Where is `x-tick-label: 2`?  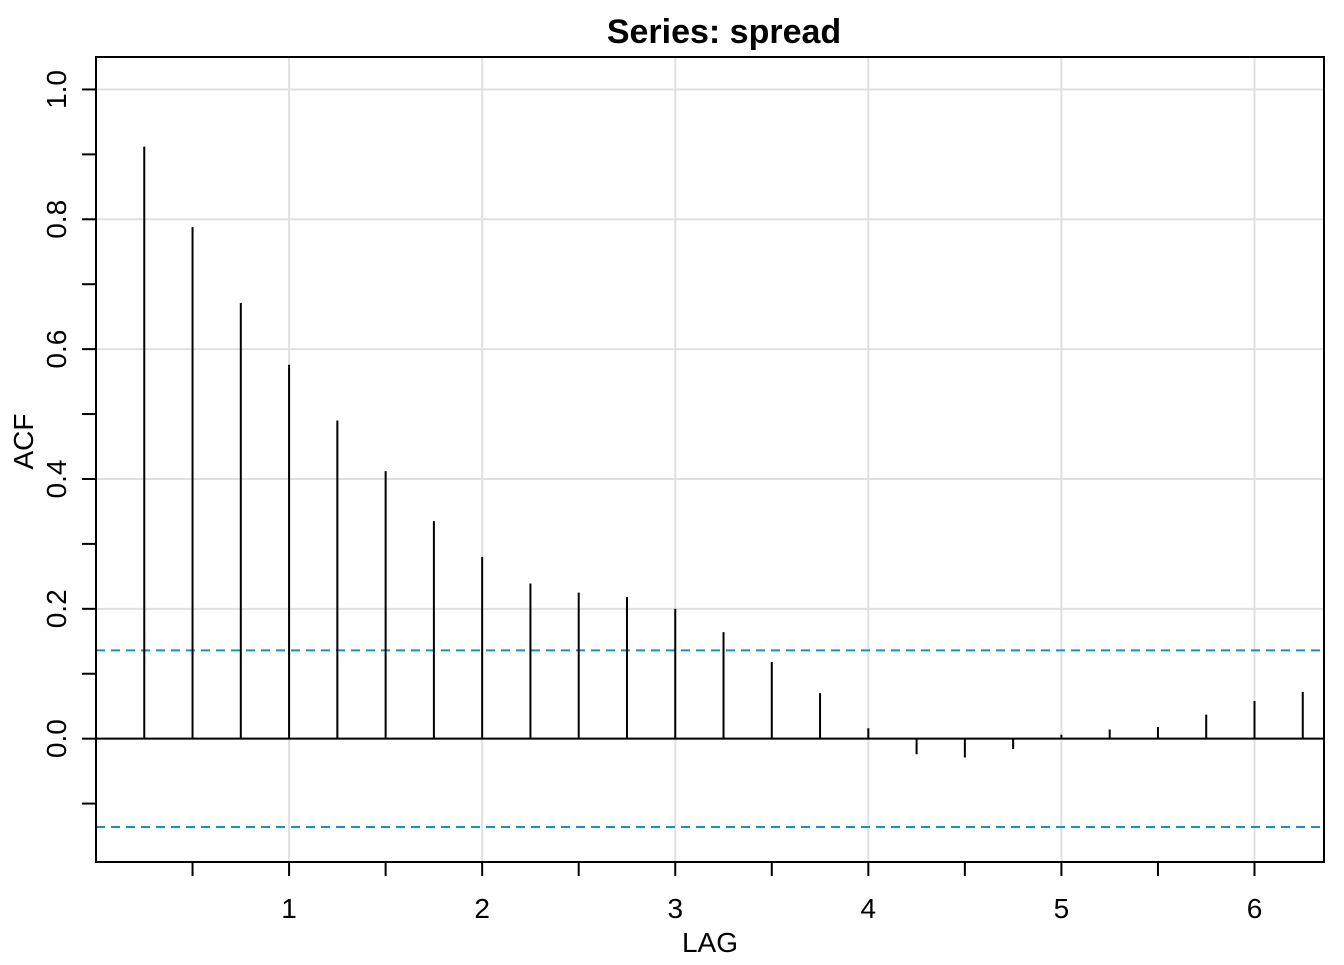 x-tick-label: 2 is located at coordinates (482, 908).